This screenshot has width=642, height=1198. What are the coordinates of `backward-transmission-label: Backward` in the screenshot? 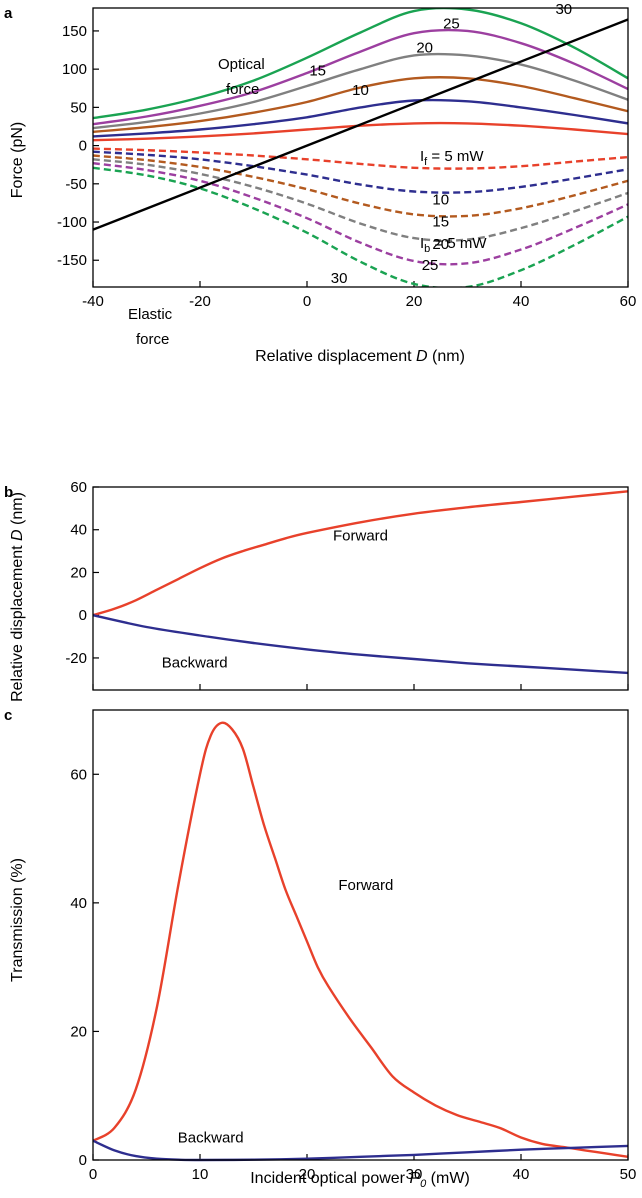 It's located at (211, 1138).